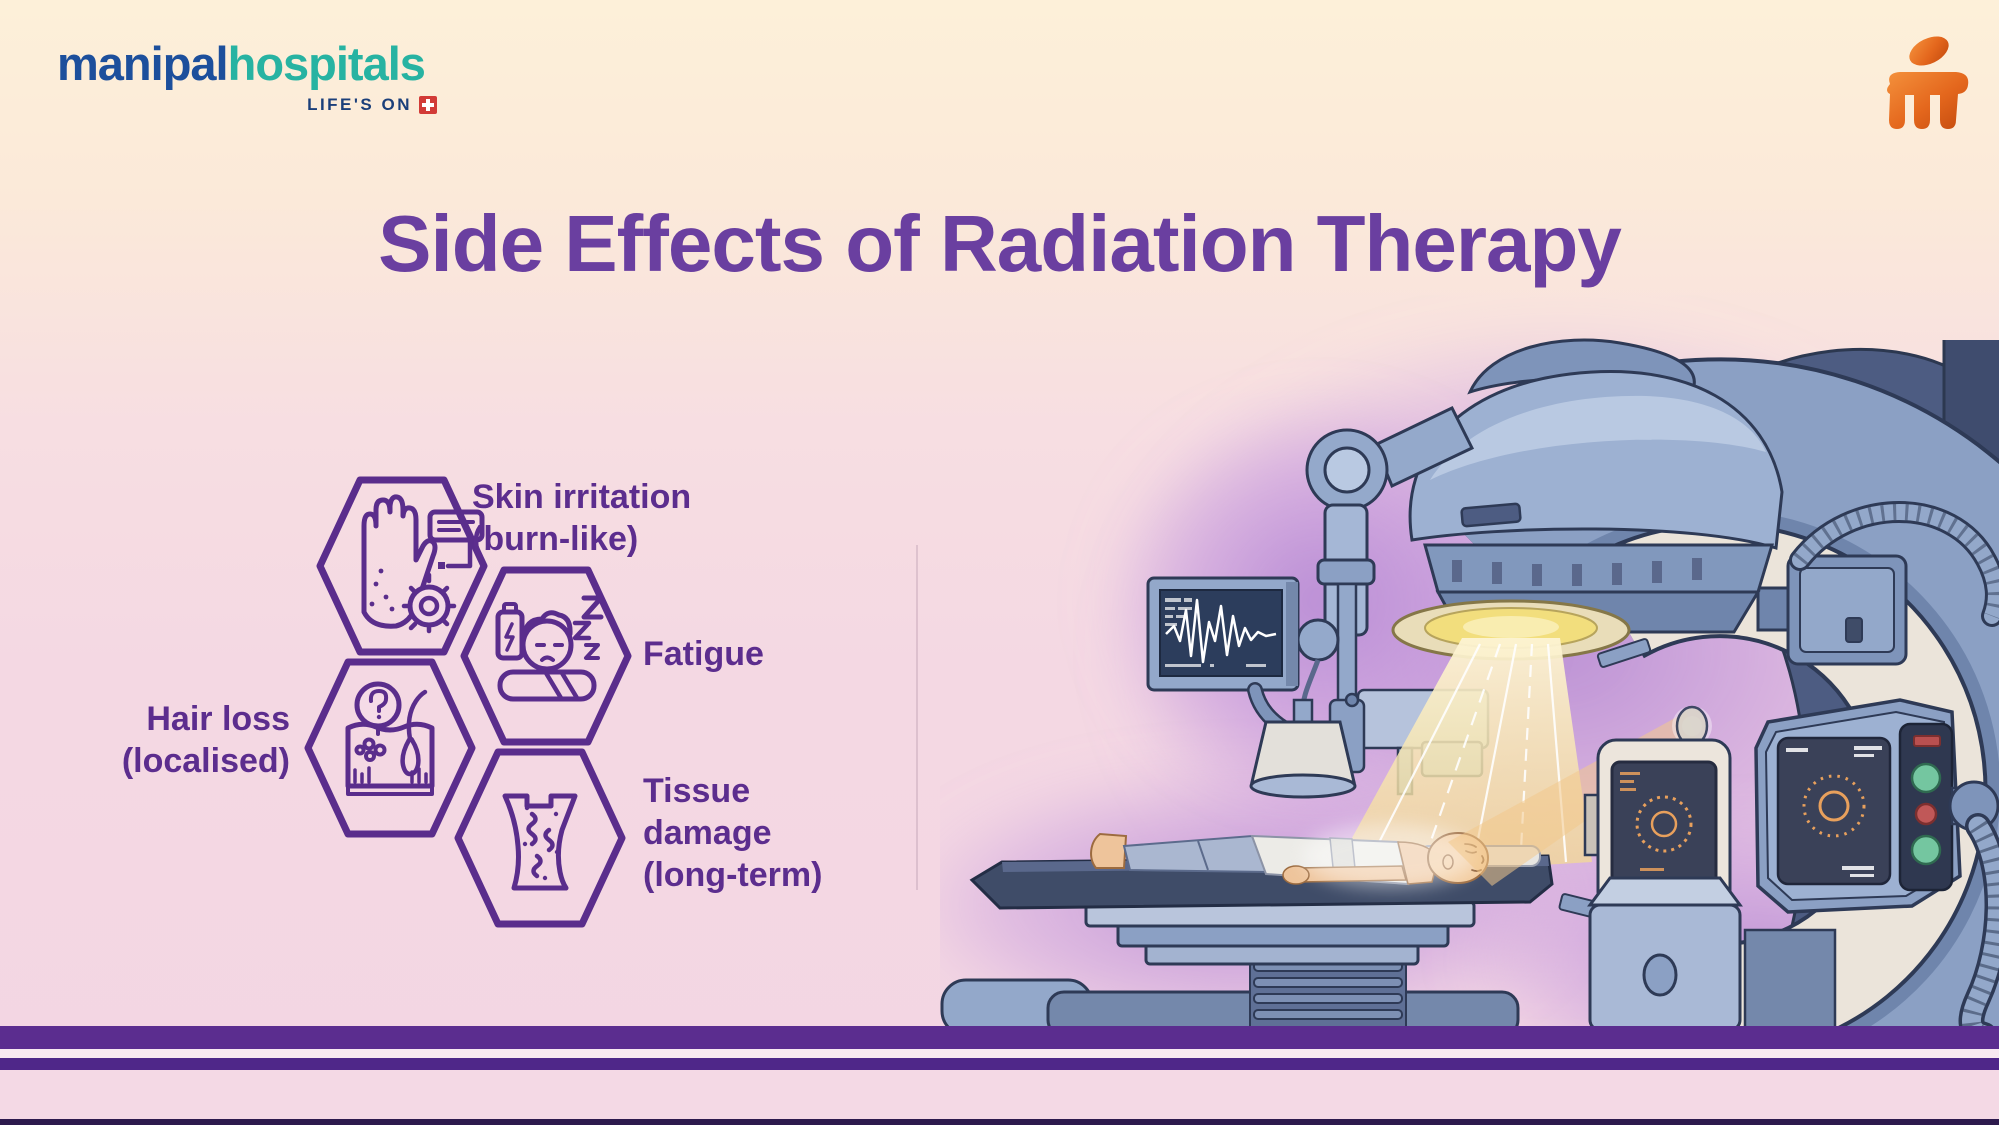 The image size is (1999, 1125). What do you see at coordinates (1926, 850) in the screenshot?
I see `green-button-bottom` at bounding box center [1926, 850].